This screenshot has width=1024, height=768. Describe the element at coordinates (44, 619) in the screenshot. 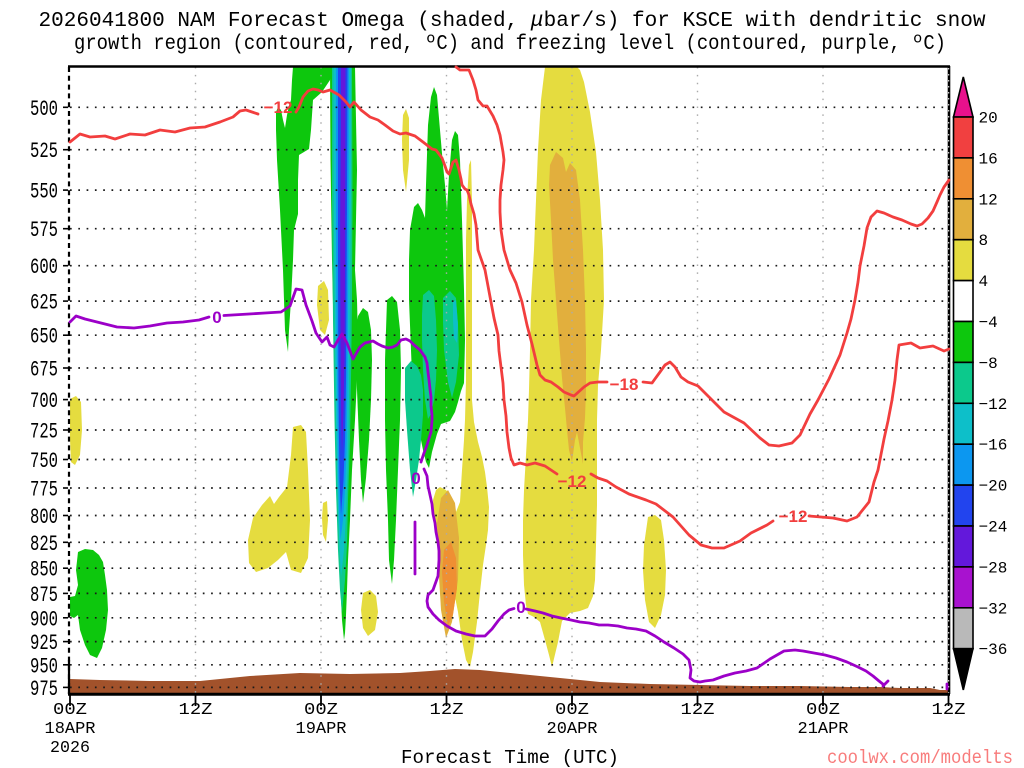

I see `svg-text: 900` at that location.